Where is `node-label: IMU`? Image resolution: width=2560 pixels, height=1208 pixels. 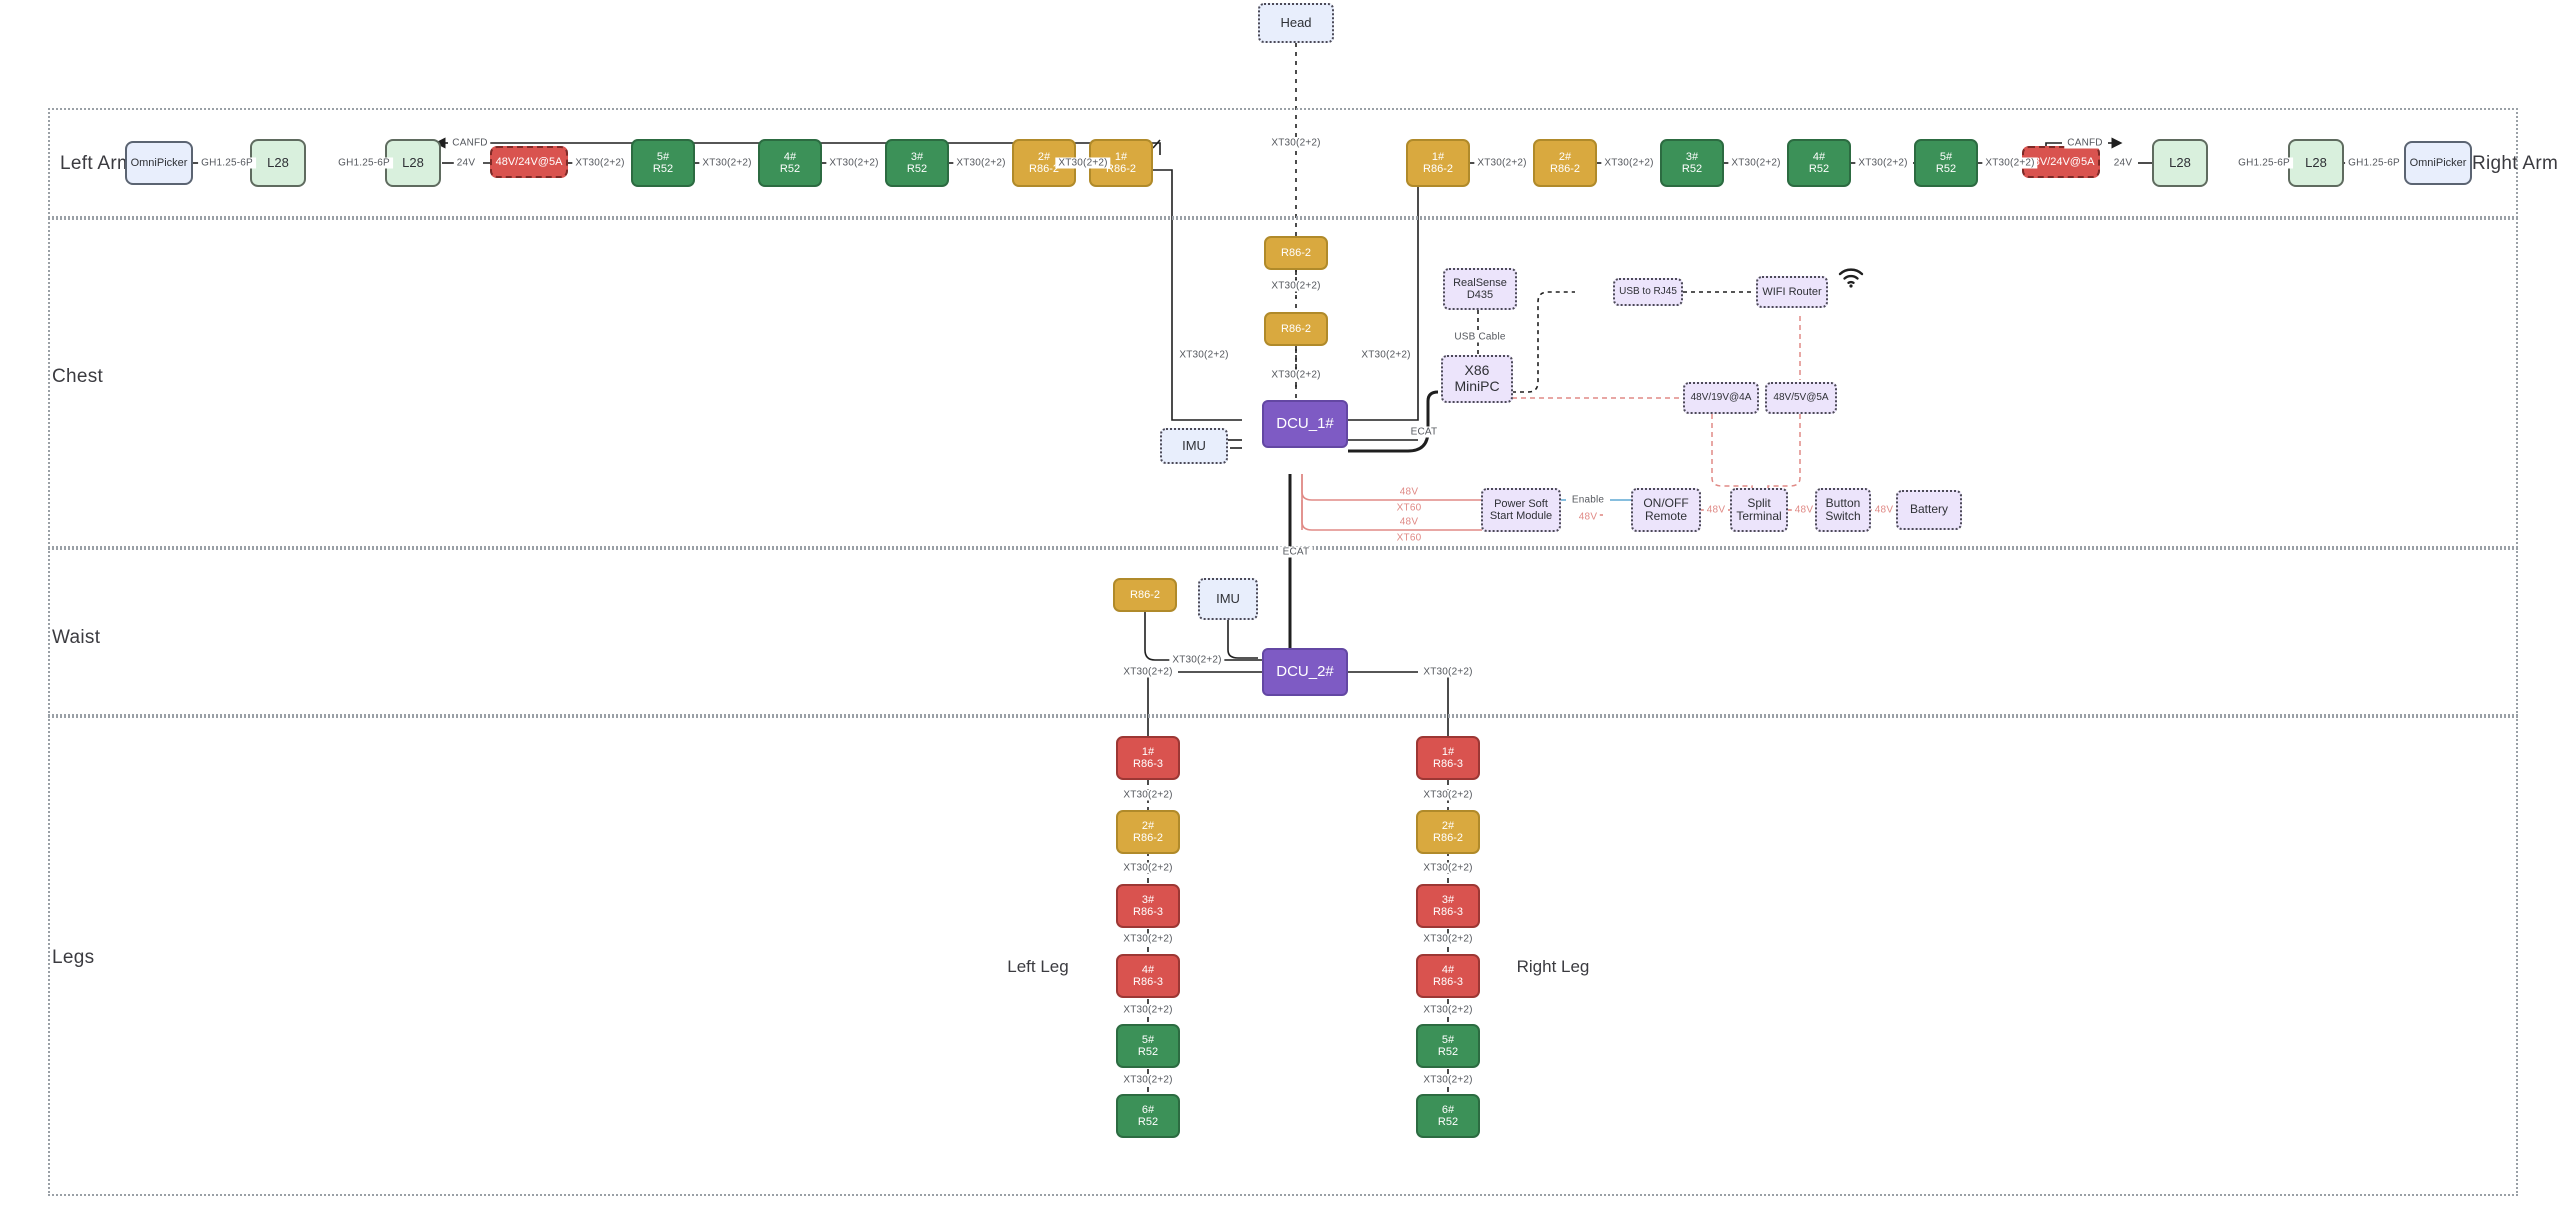
node-label: IMU is located at coordinates (1228, 598).